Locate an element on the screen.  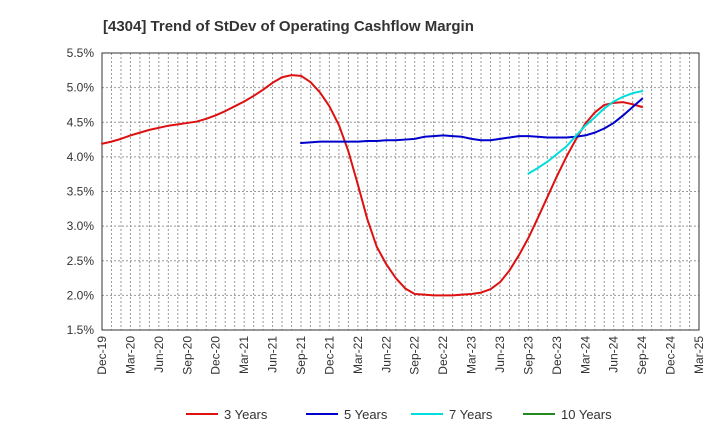
y-tick-label: 2.5% is located at coordinates (81, 261).